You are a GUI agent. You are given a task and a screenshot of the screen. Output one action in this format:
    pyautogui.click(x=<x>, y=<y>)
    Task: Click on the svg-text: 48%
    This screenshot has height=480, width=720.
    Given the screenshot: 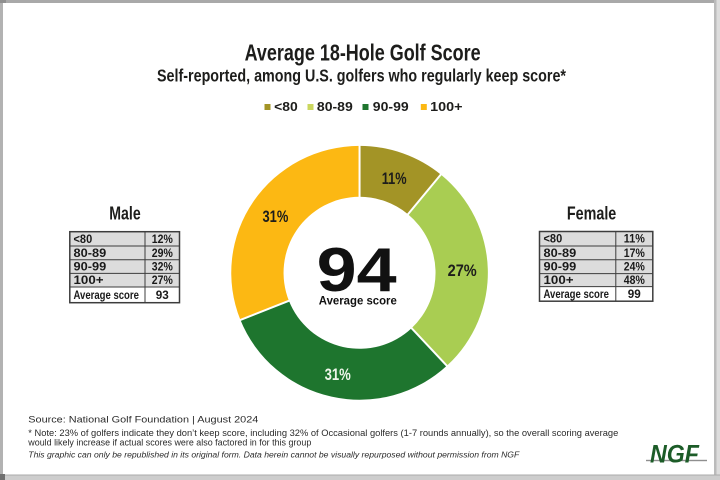 What is the action you would take?
    pyautogui.click(x=634, y=281)
    